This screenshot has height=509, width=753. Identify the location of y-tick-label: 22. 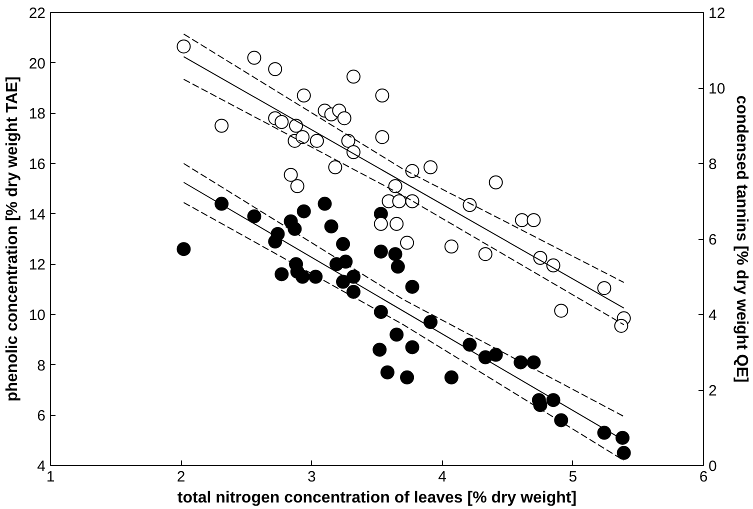
(37, 13).